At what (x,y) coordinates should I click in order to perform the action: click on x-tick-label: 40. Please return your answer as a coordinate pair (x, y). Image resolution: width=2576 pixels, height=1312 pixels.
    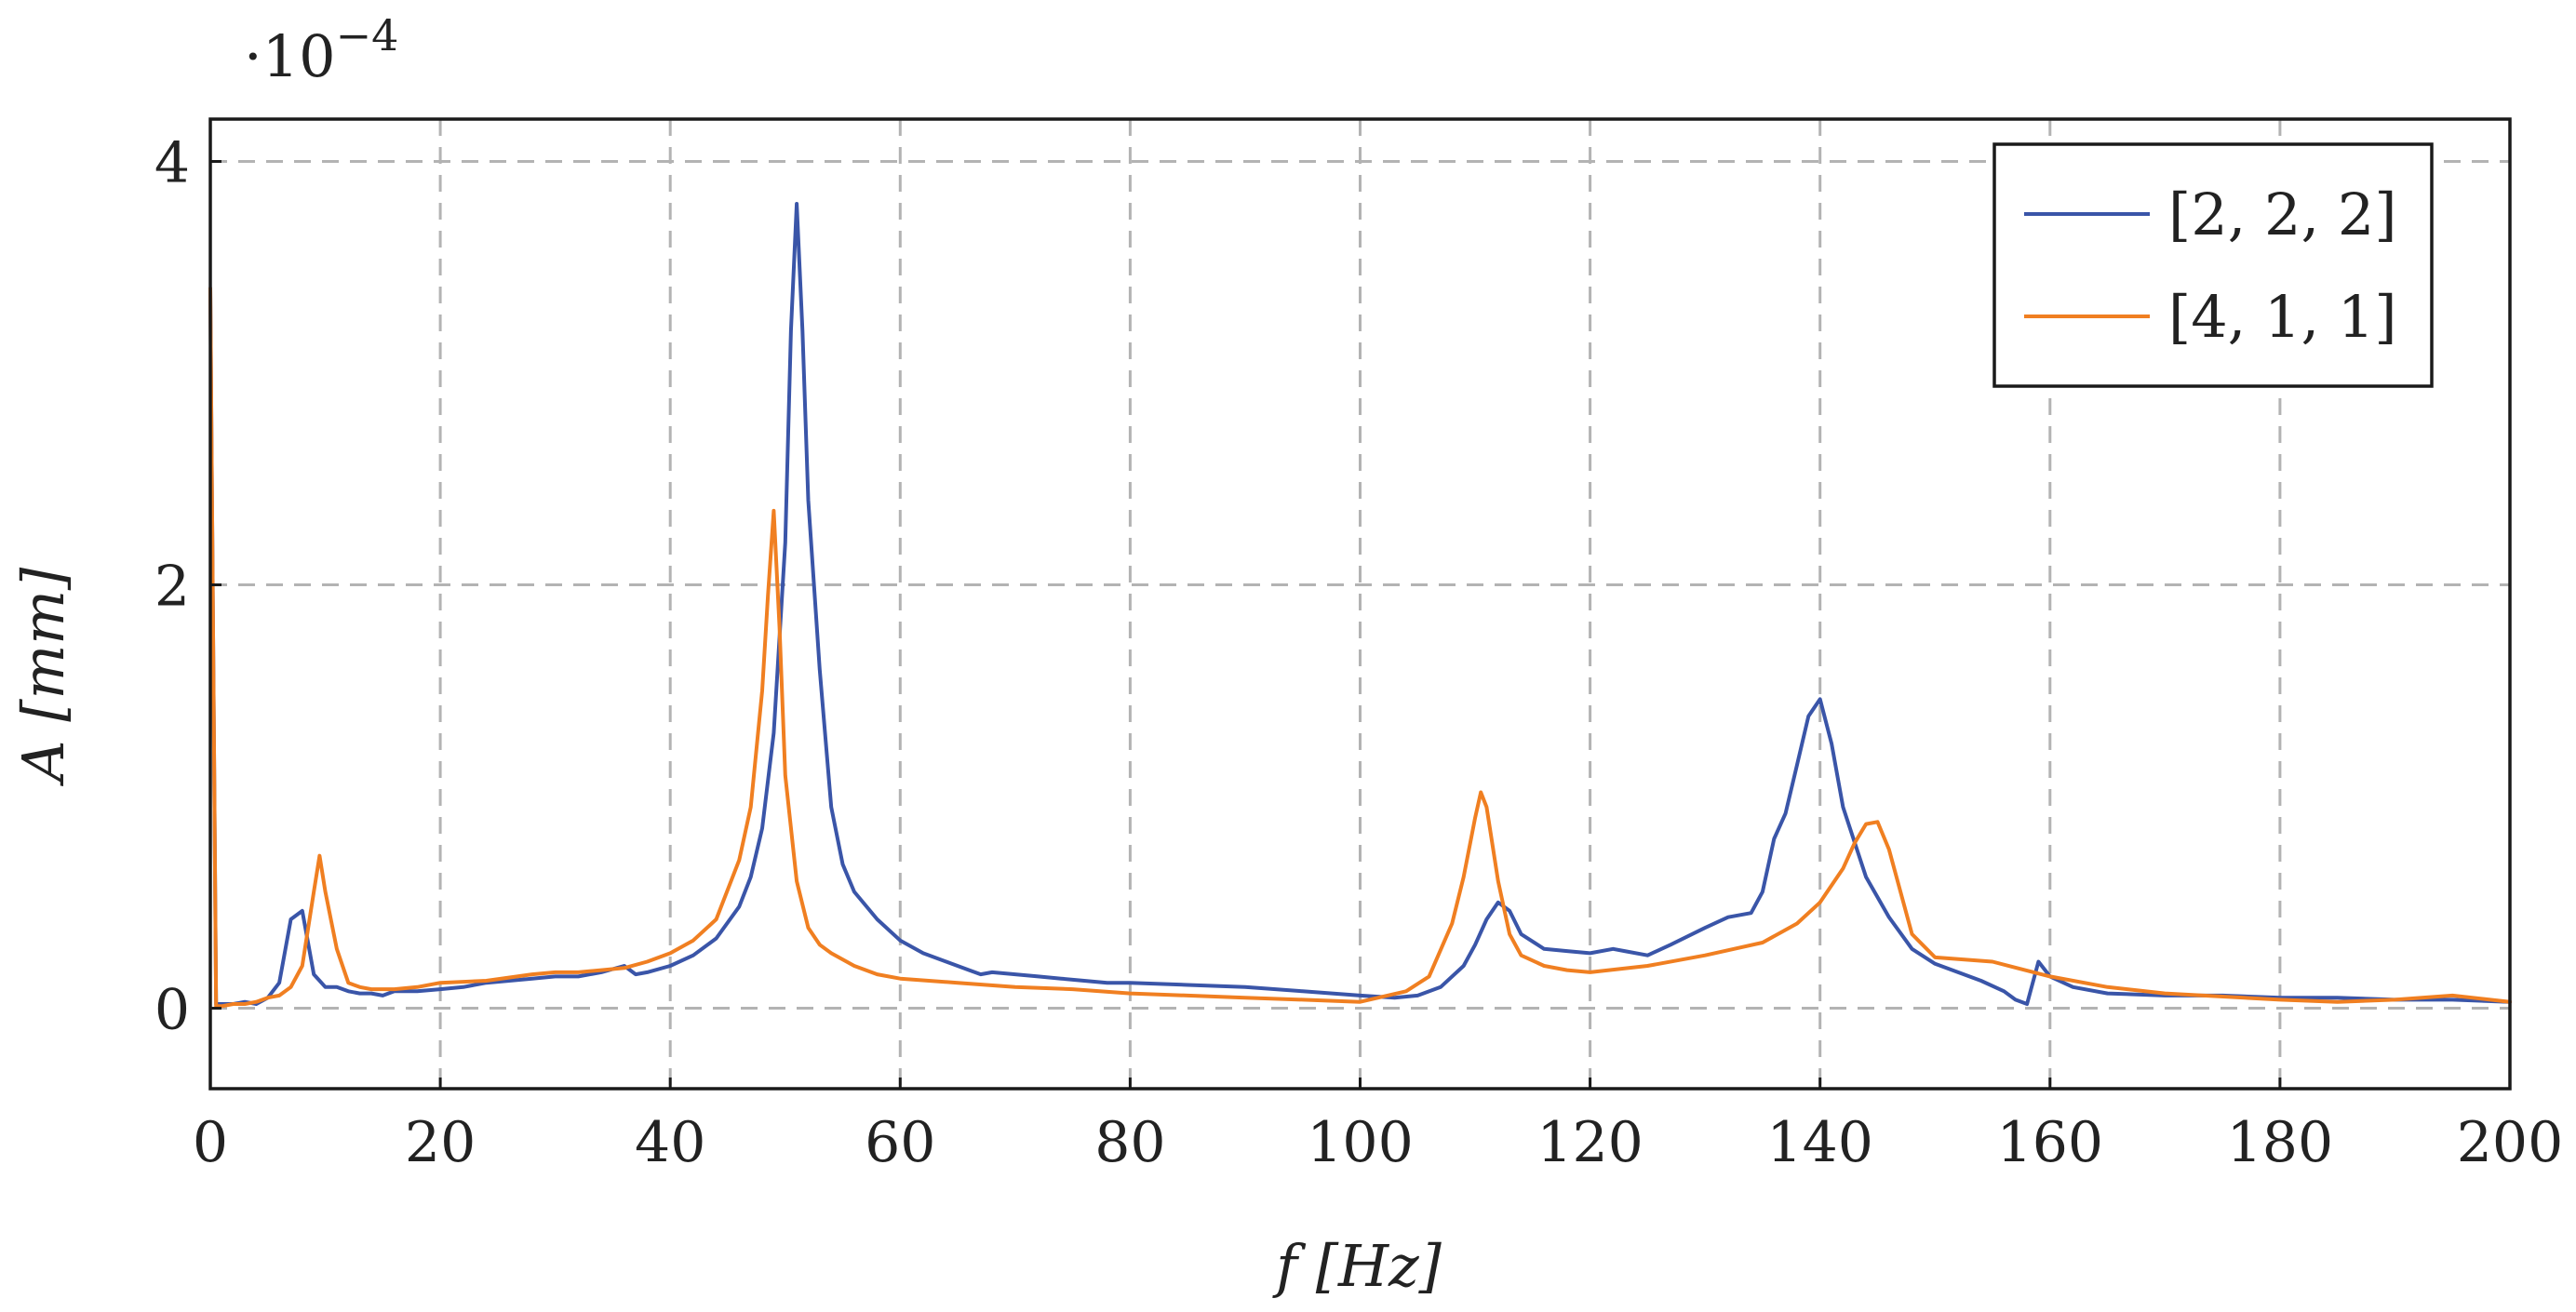
    Looking at the image, I should click on (670, 1142).